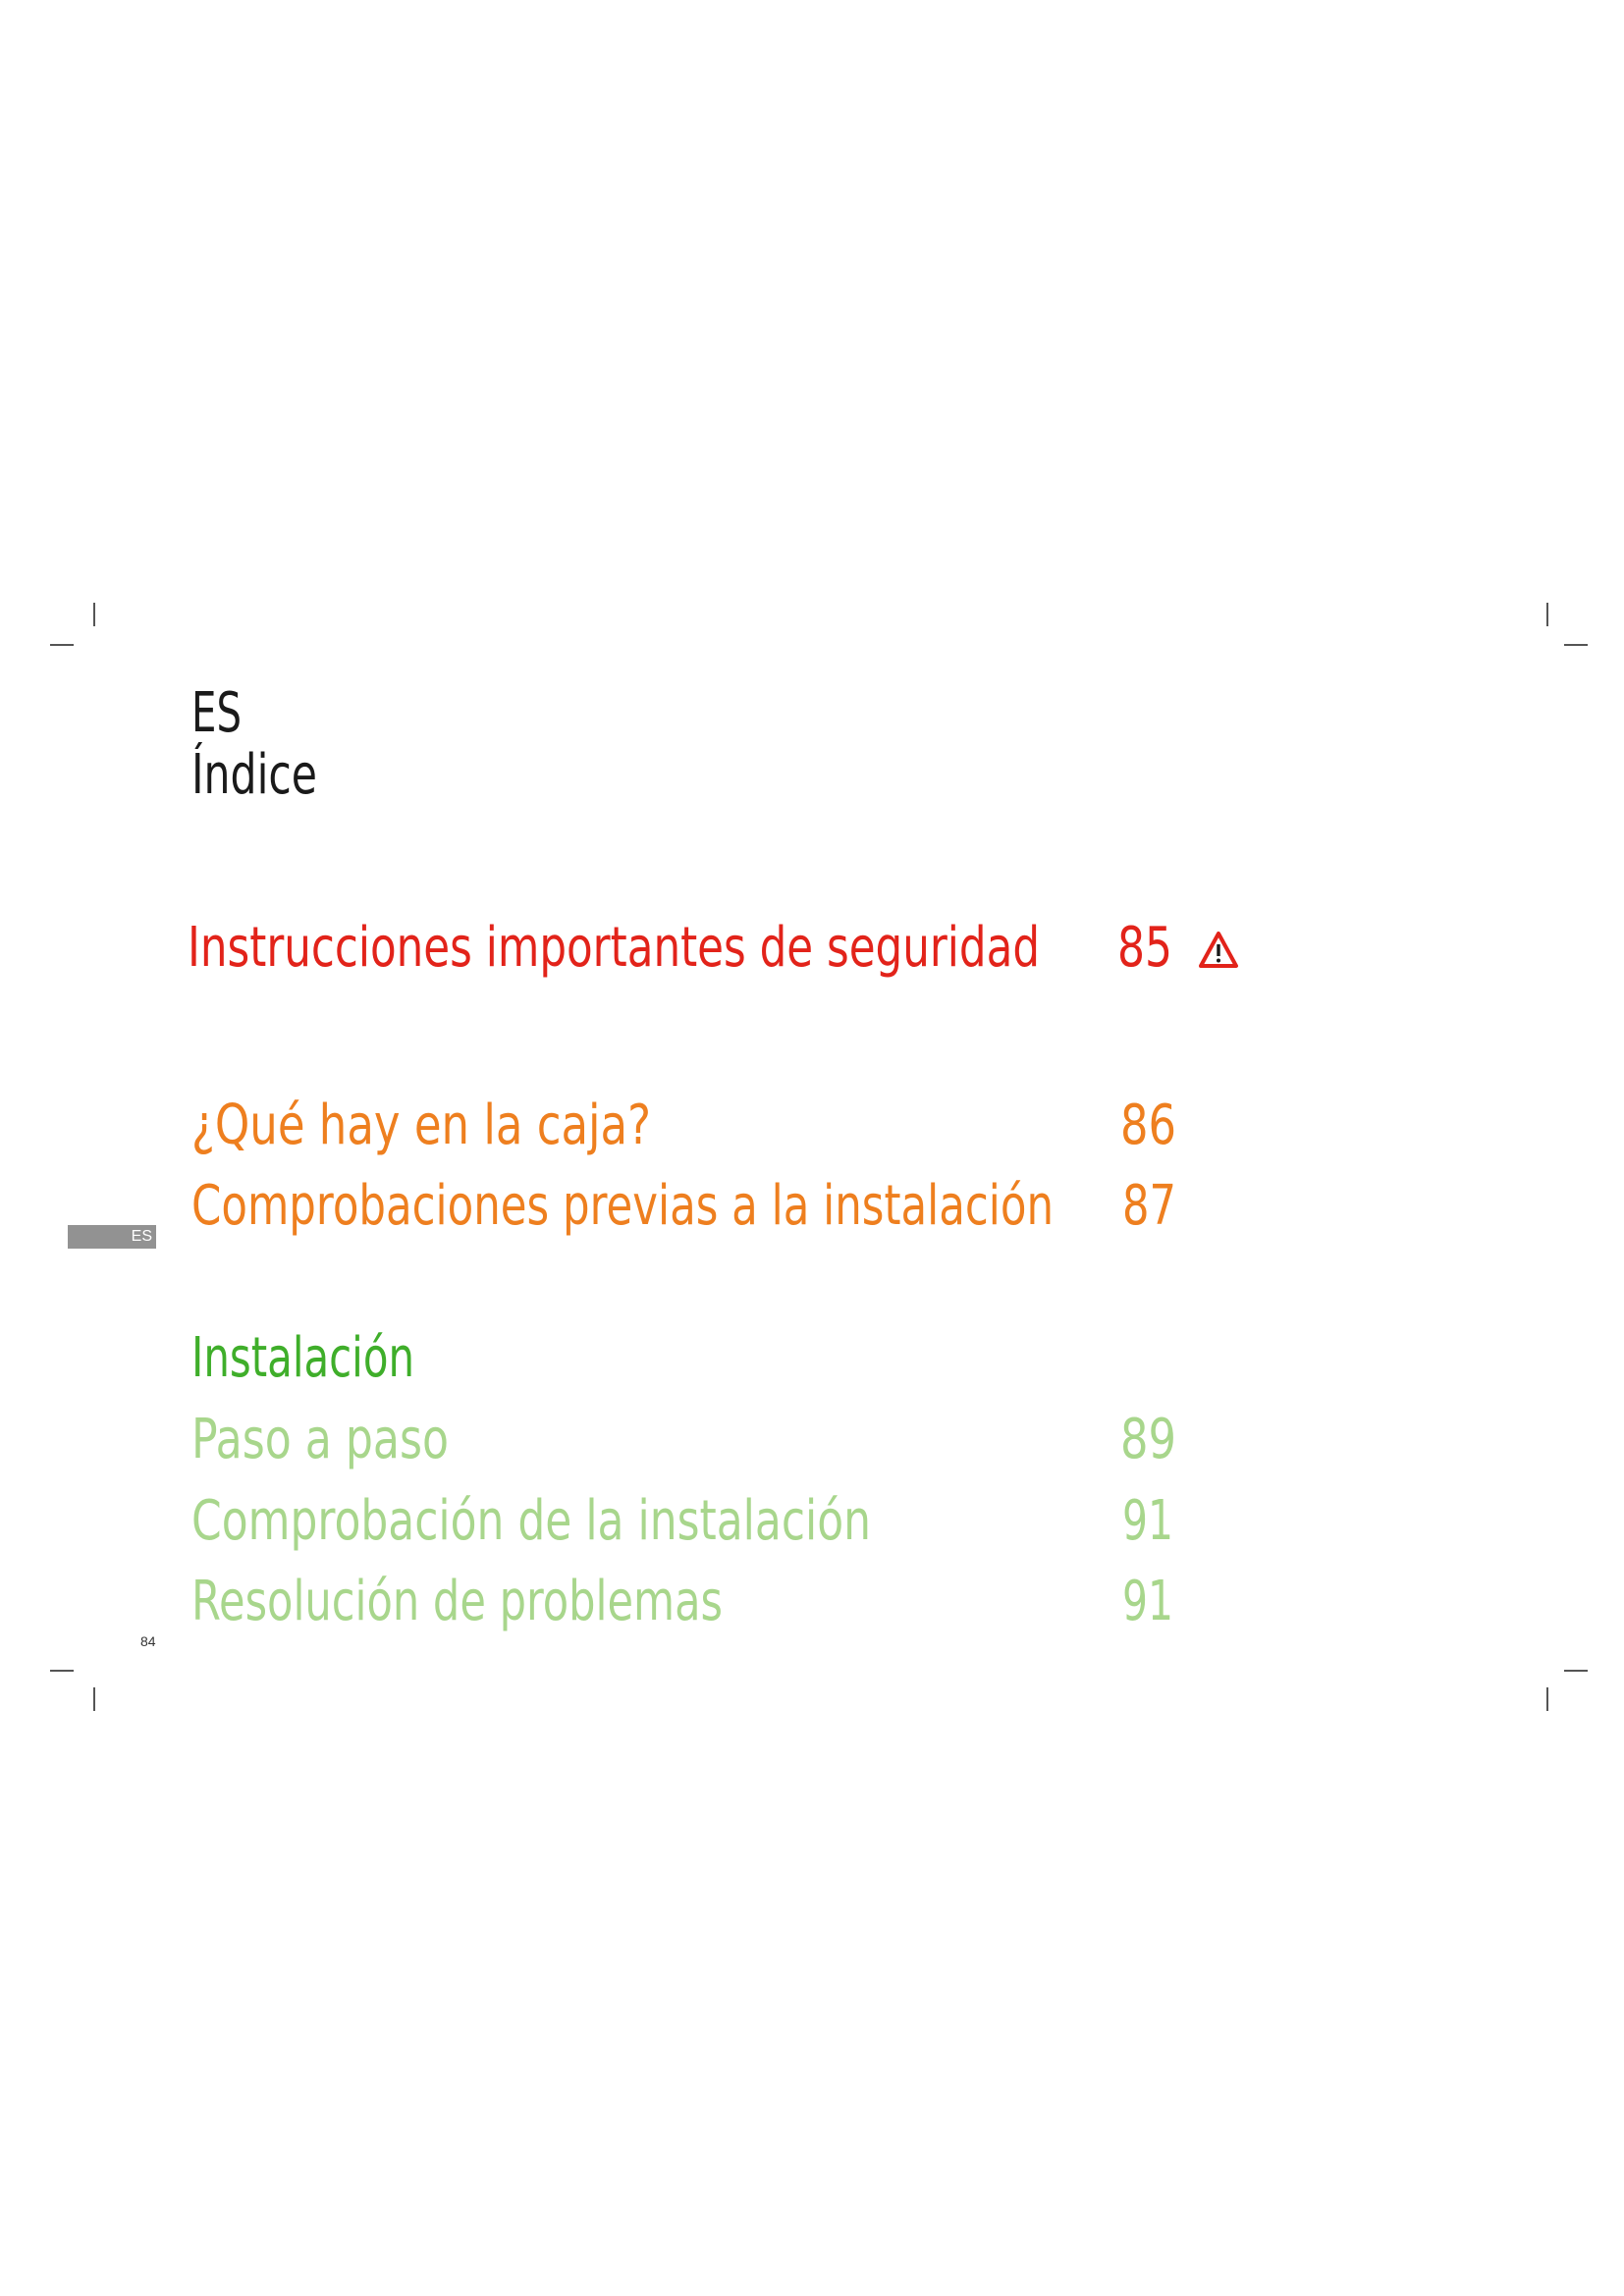 This screenshot has width=1624, height=2296. What do you see at coordinates (421, 1125) in the screenshot?
I see `toc-entry-box-contents: ¿Qué hay en la caja?` at bounding box center [421, 1125].